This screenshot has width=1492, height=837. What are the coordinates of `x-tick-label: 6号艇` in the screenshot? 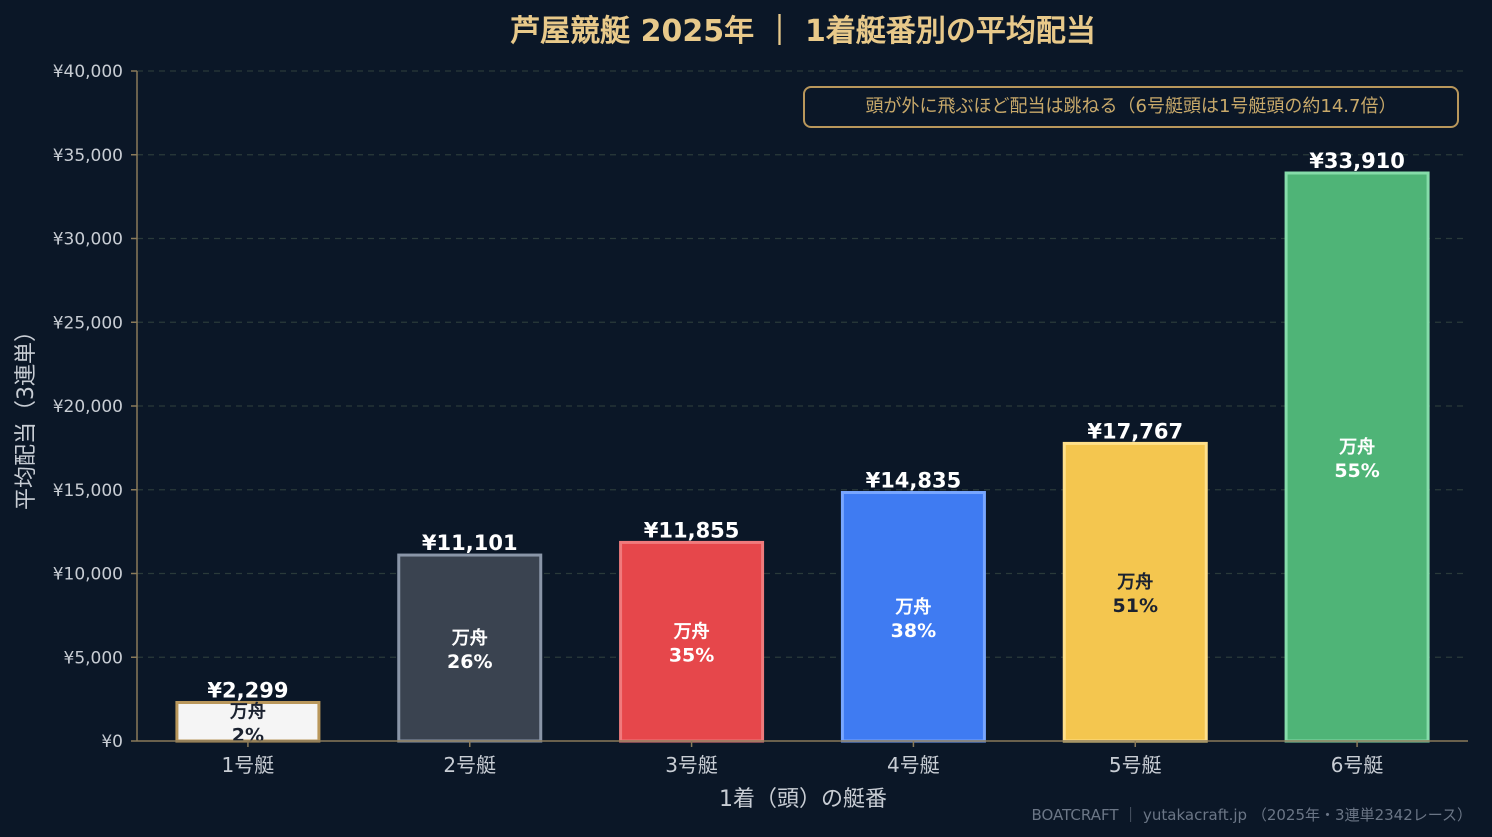 It's located at (1357, 765).